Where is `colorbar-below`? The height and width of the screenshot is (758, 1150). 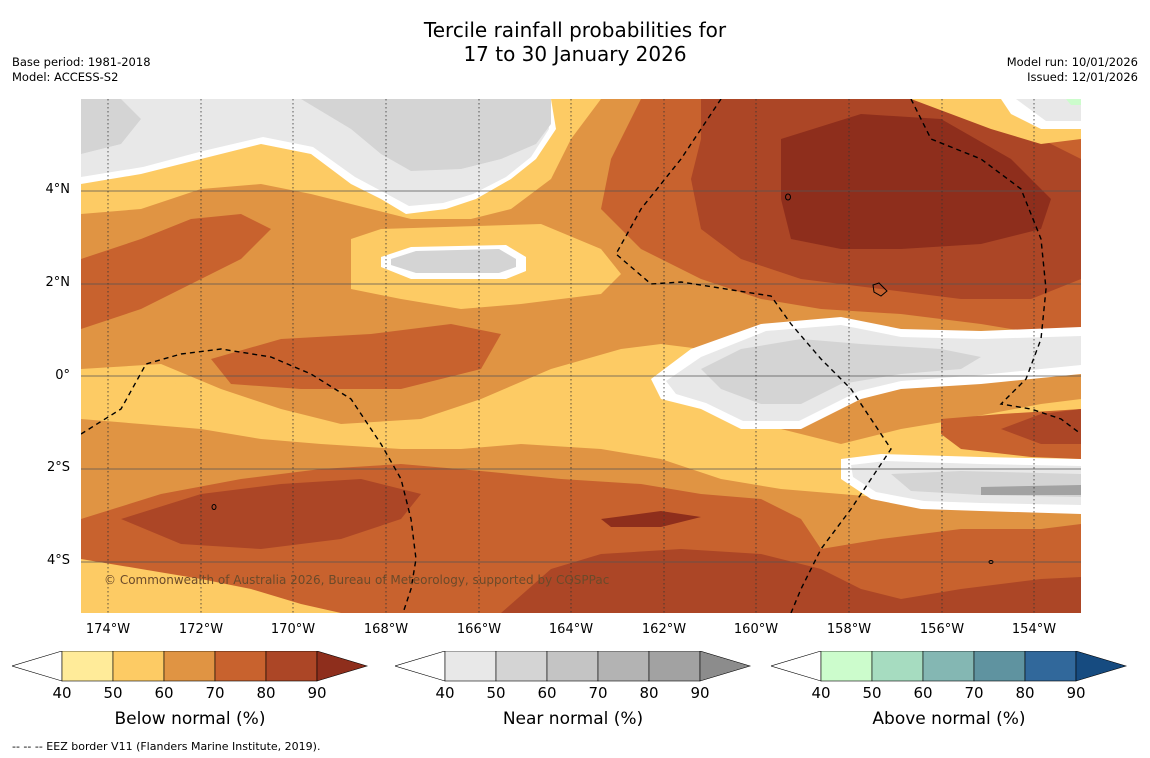
colorbar-below is located at coordinates (191, 668).